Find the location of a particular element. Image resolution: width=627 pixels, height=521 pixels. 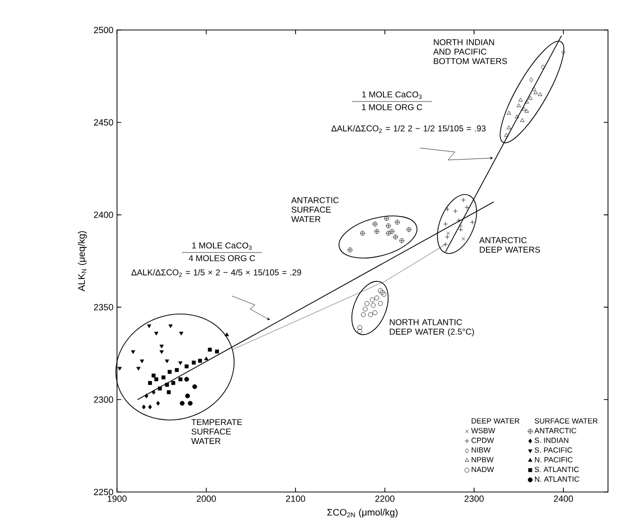

x-tick-label: 2200 is located at coordinates (384, 499).